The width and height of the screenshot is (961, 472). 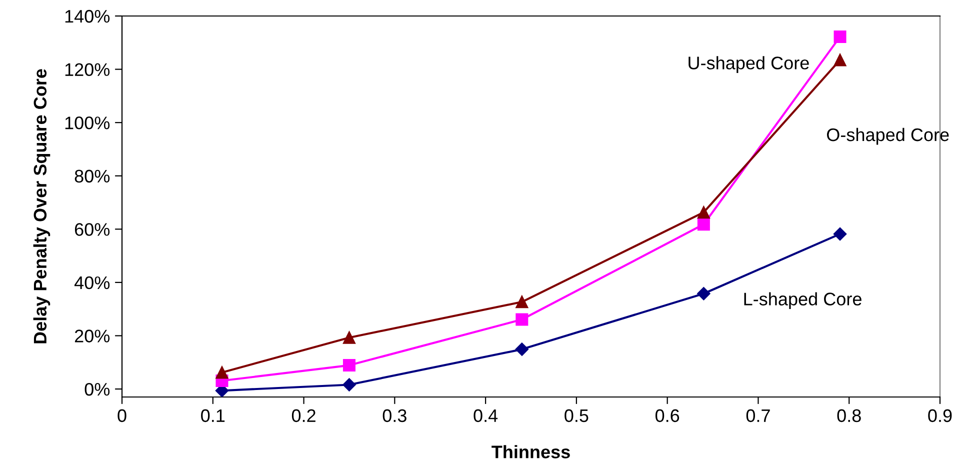 I want to click on y-tick-label: 120%, so click(x=87, y=69).